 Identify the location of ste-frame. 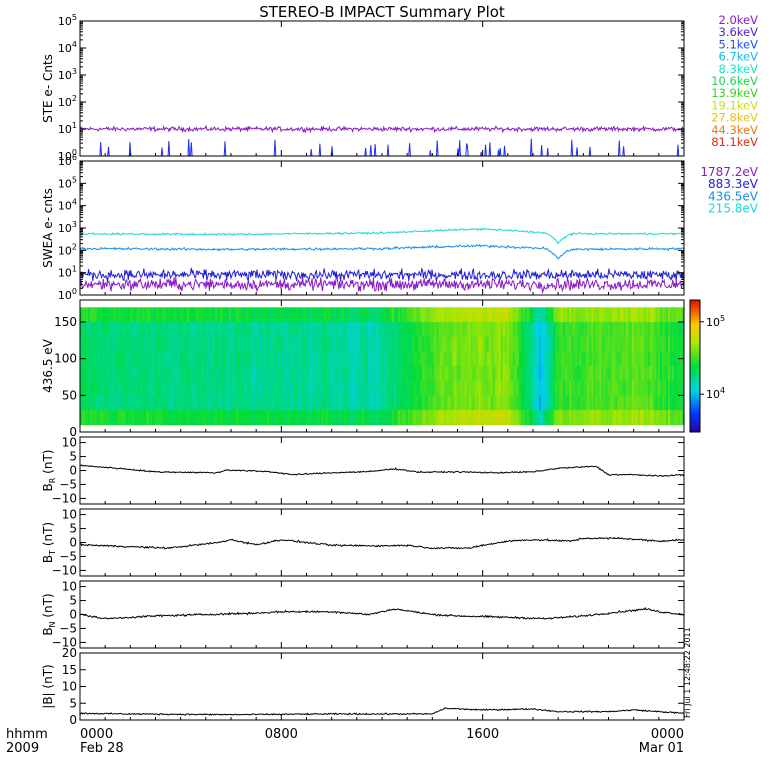
(382, 88).